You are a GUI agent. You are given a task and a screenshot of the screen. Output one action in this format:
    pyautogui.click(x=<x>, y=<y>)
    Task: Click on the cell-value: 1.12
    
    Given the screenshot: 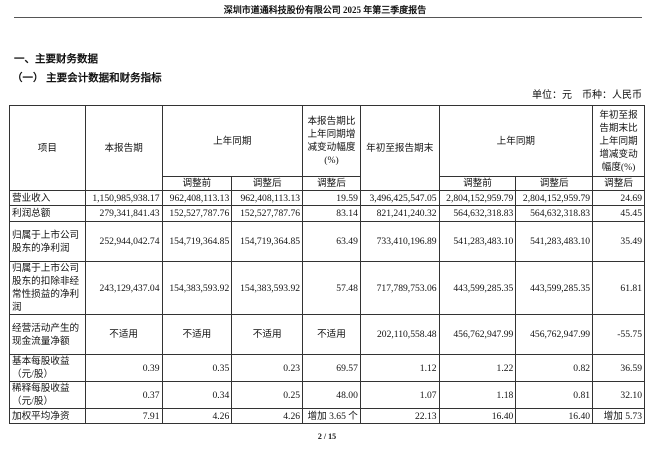 What is the action you would take?
    pyautogui.click(x=399, y=368)
    